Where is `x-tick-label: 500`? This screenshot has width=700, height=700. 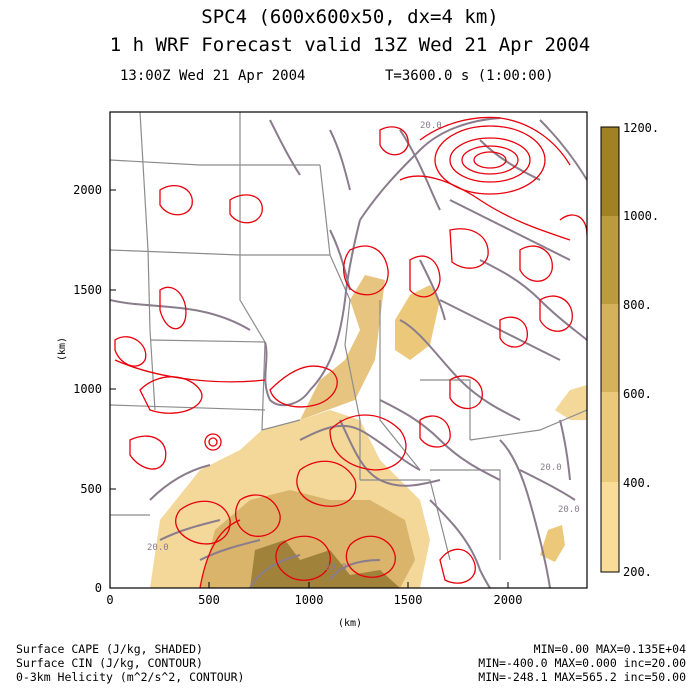
x-tick-label: 500 is located at coordinates (209, 600).